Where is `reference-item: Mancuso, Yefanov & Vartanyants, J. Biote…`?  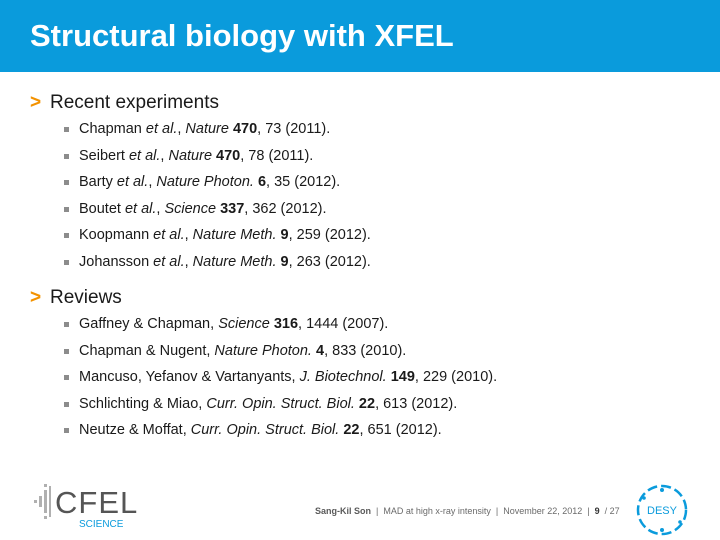 reference-item: Mancuso, Yefanov & Vartanyants, J. Biote… is located at coordinates (263, 377).